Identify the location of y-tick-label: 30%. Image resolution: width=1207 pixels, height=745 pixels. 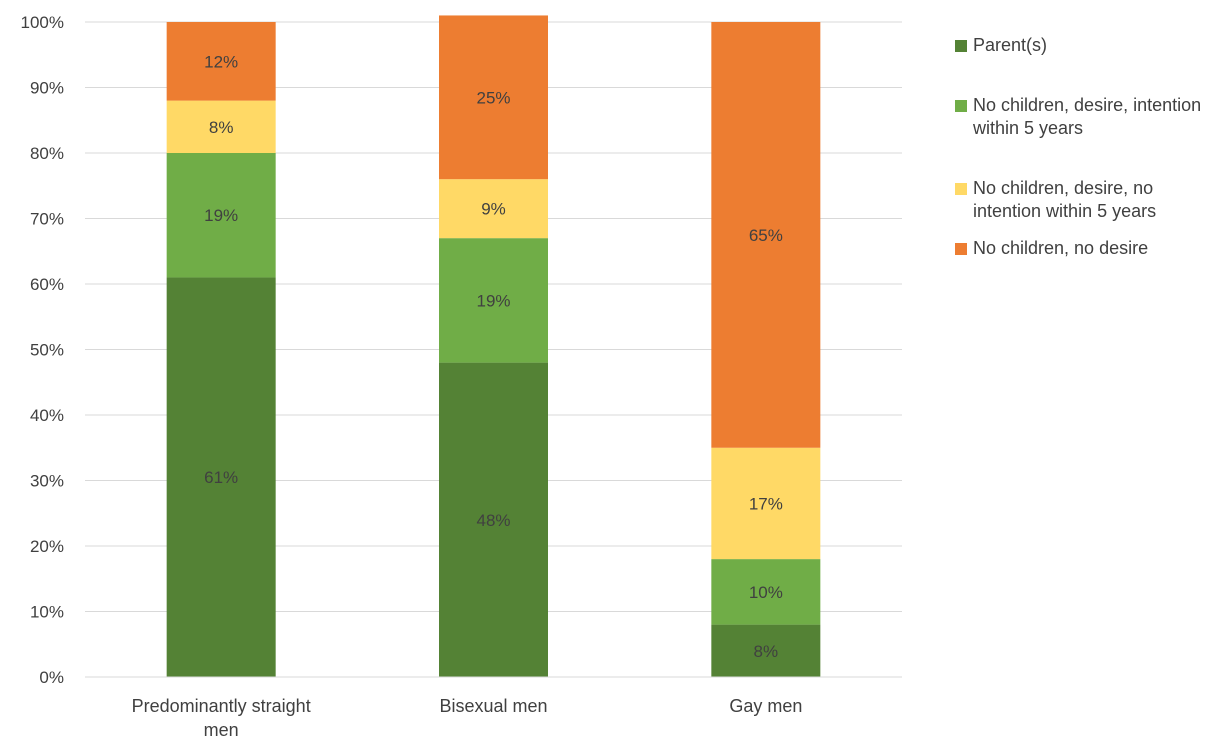
(47, 481).